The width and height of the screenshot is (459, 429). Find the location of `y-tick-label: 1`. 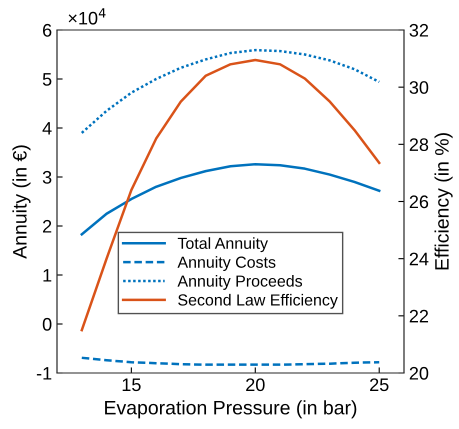

y-tick-label: 1 is located at coordinates (47, 275).